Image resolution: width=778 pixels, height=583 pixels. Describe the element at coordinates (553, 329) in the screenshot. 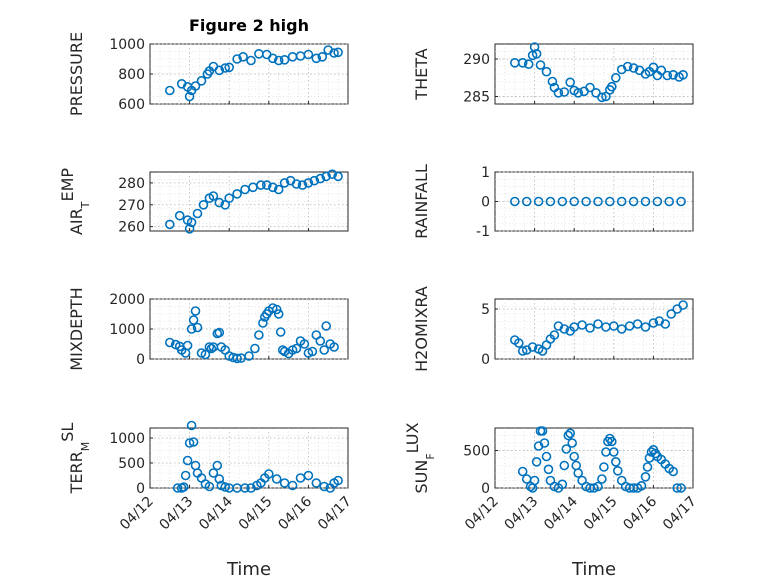

I see `subplot-h2omixra: 0 5 H2OMIXRA` at that location.